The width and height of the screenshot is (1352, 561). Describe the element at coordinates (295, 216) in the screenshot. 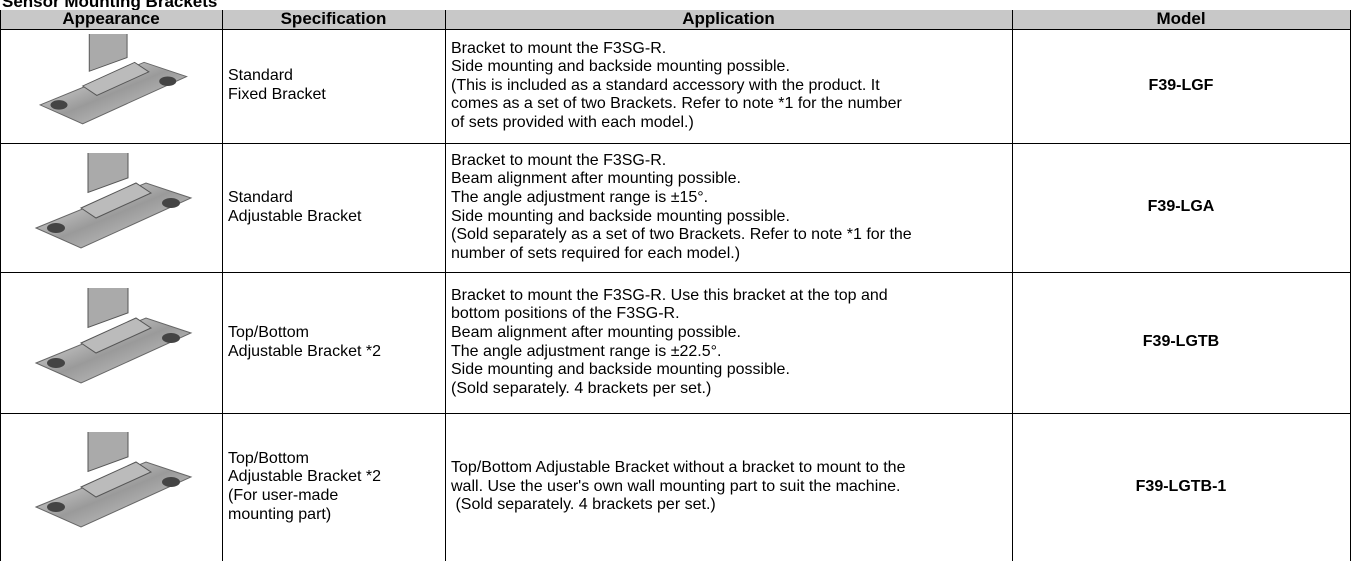

I see `spec-line: Adjustable Bracket` at that location.